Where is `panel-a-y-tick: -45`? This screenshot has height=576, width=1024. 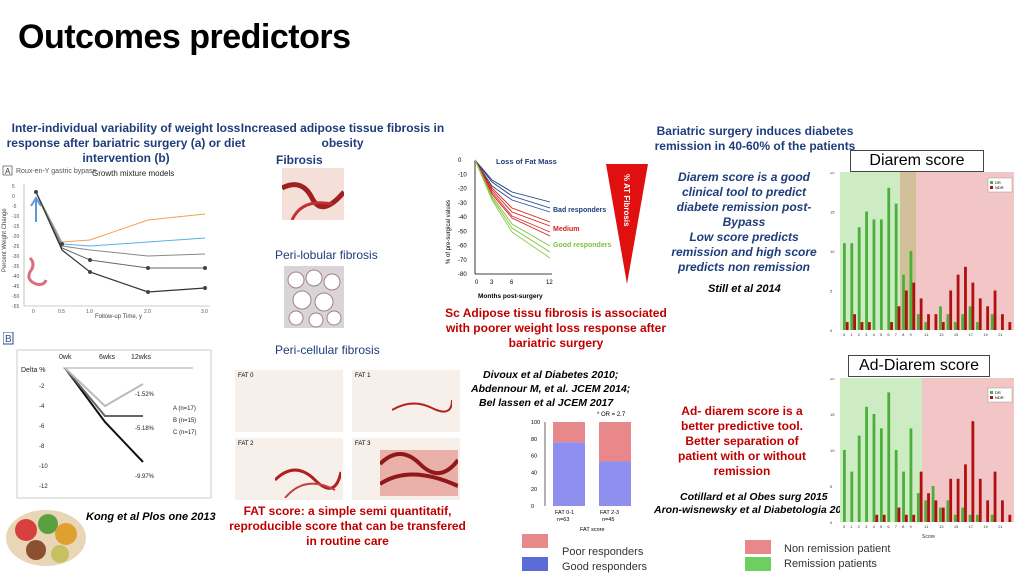
panel-a-y-tick: -45 is located at coordinates (15, 287).